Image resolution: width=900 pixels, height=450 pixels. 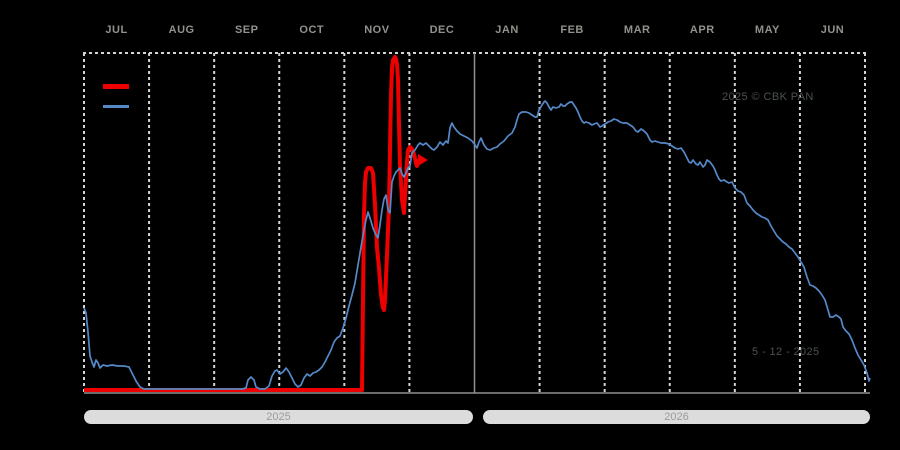 What do you see at coordinates (832, 30) in the screenshot?
I see `month-label-jun: JUN` at bounding box center [832, 30].